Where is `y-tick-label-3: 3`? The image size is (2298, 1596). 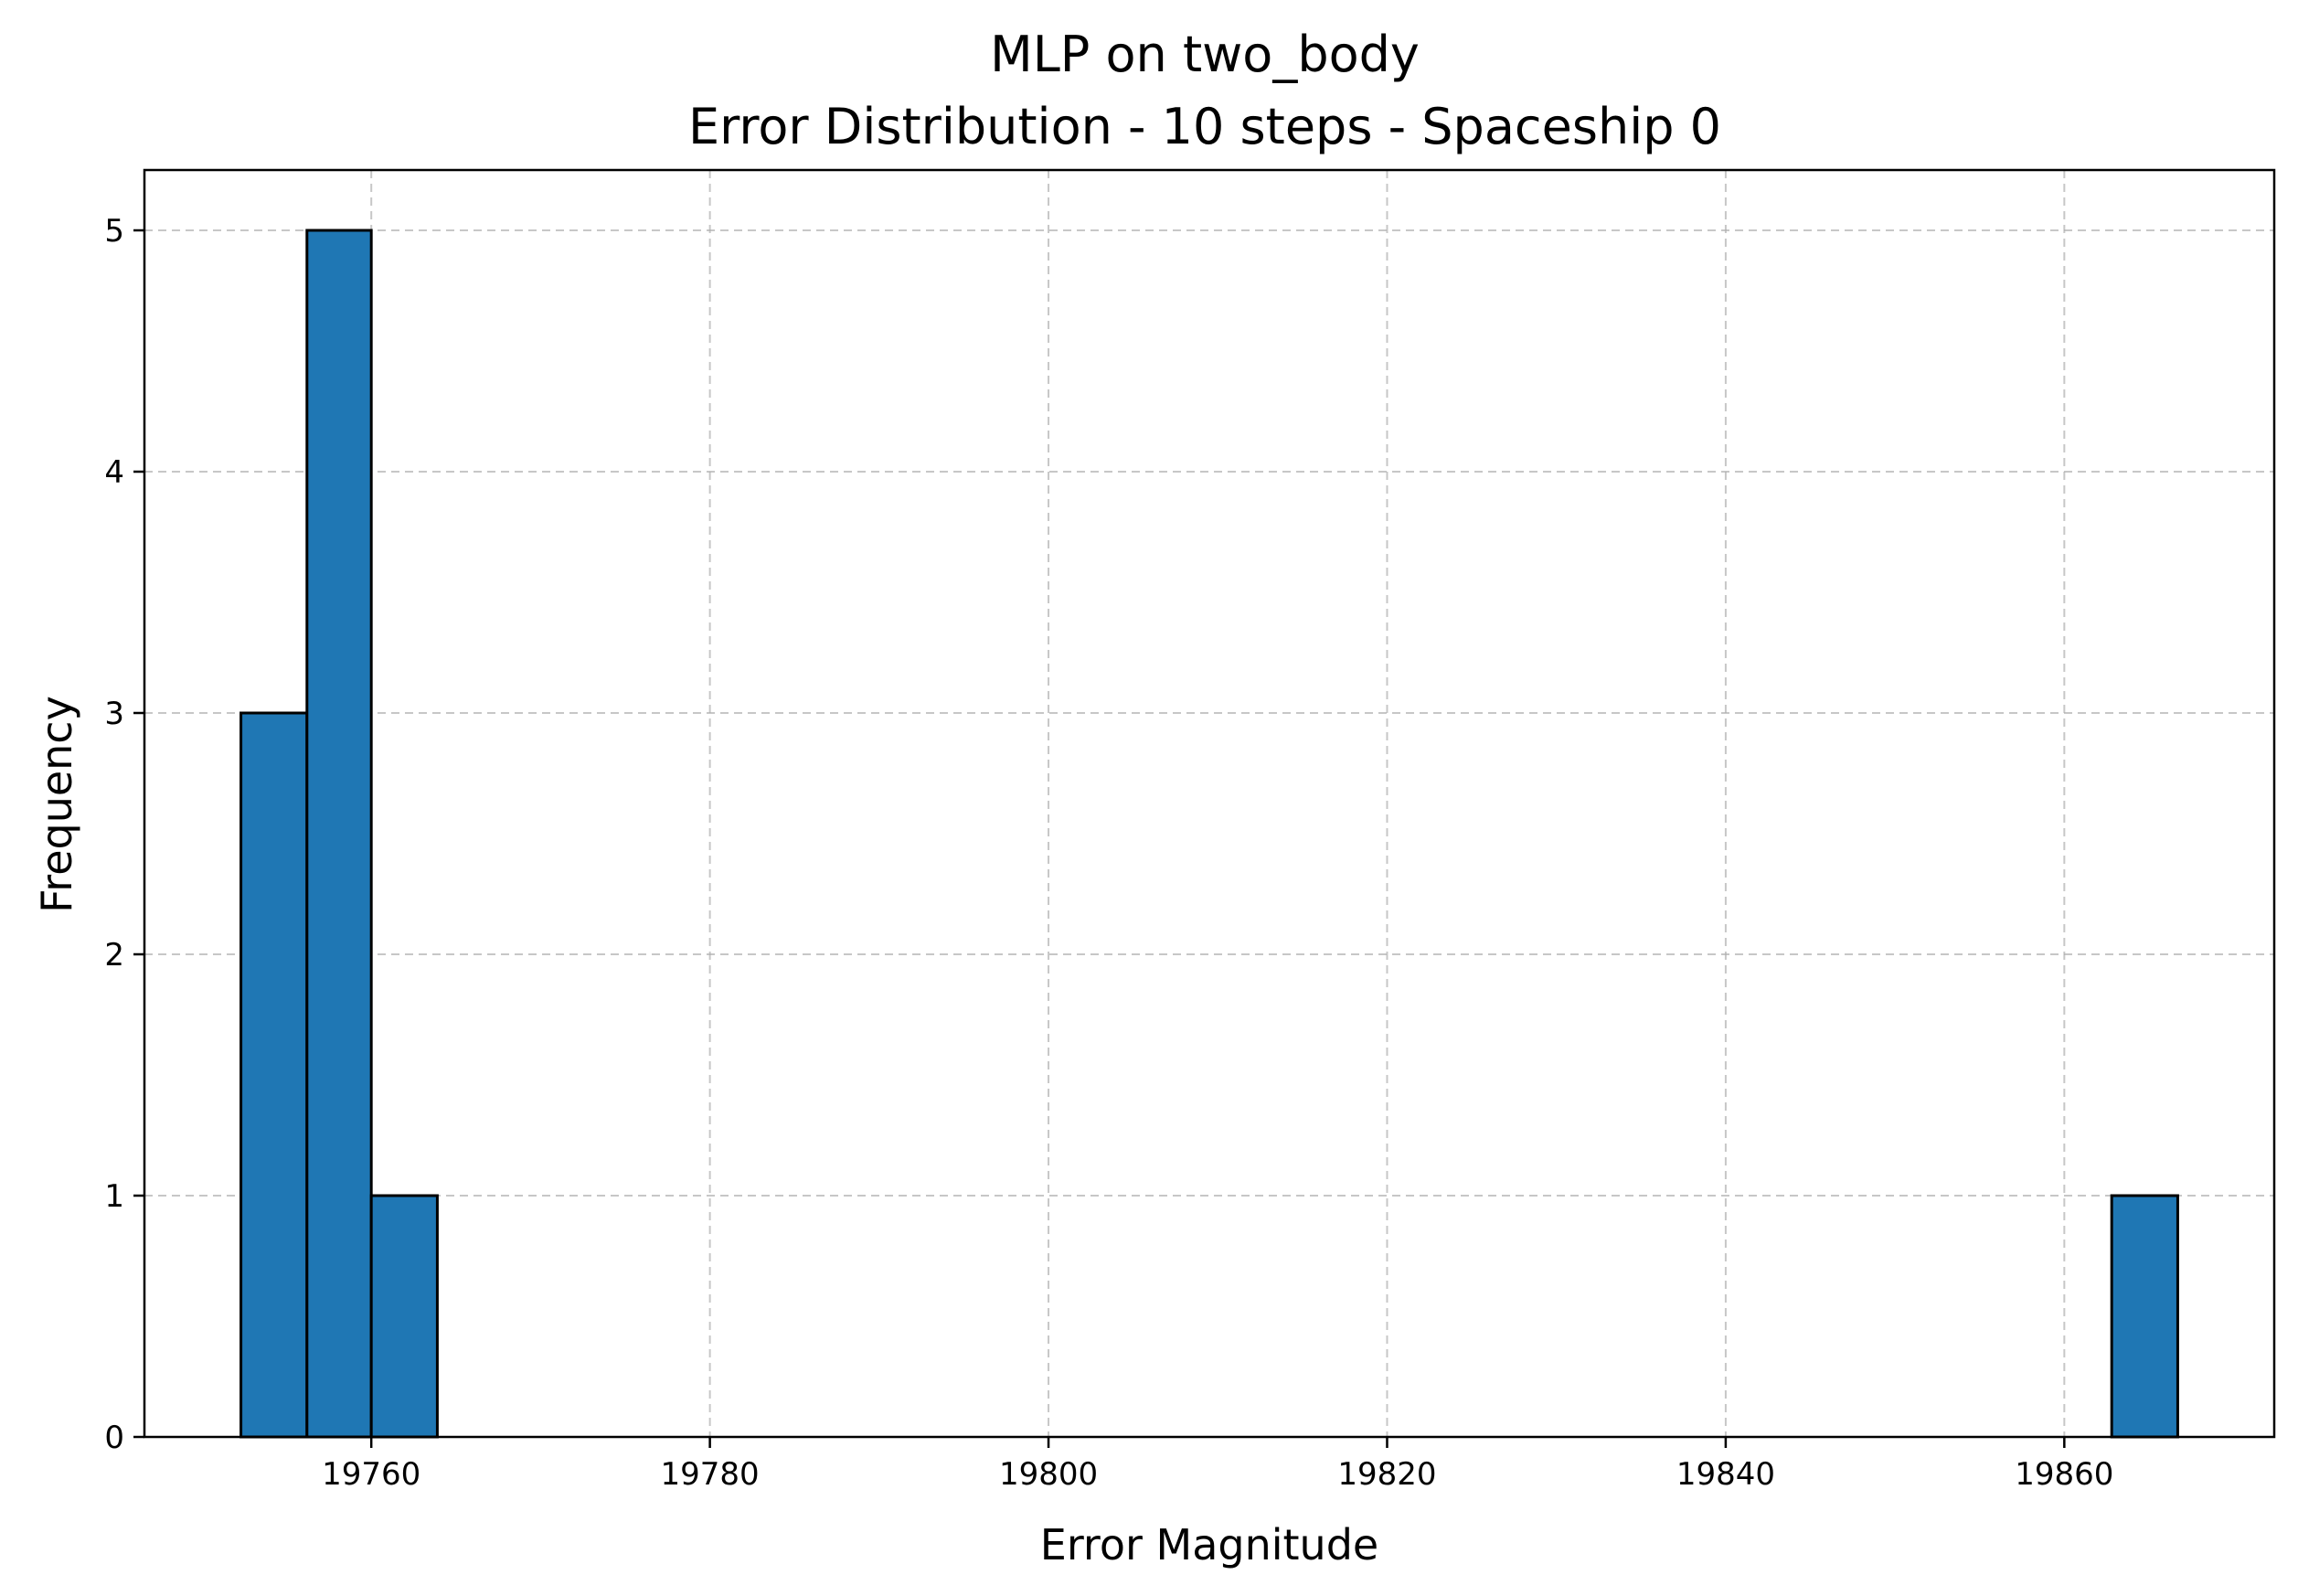
y-tick-label-3: 3 is located at coordinates (114, 714).